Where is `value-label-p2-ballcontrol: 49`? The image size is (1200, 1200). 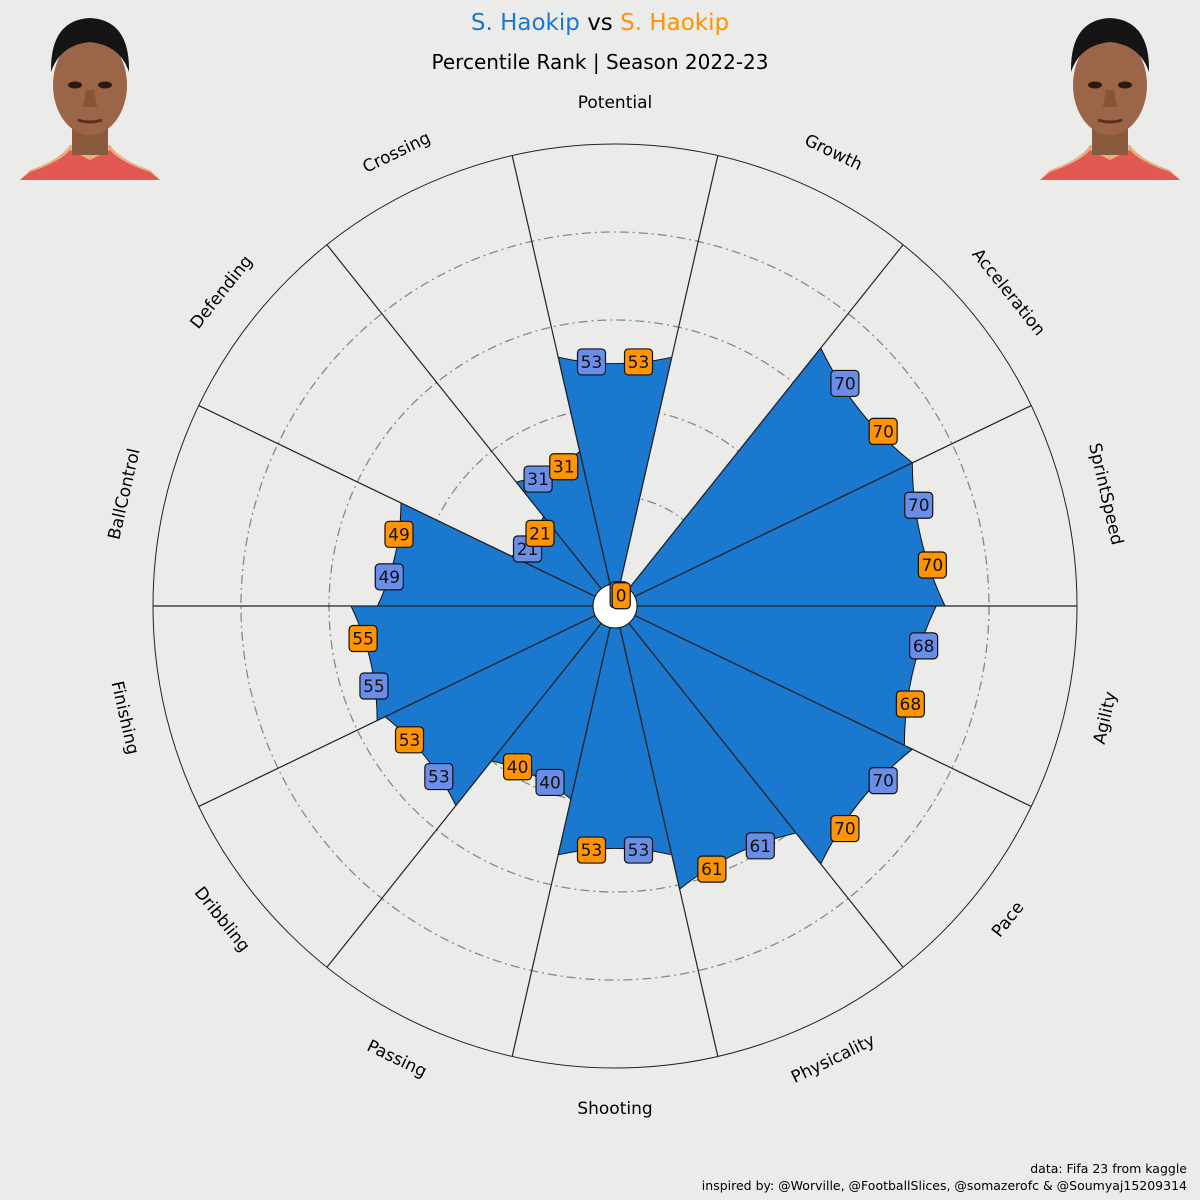
value-label-p2-ballcontrol: 49 is located at coordinates (399, 534).